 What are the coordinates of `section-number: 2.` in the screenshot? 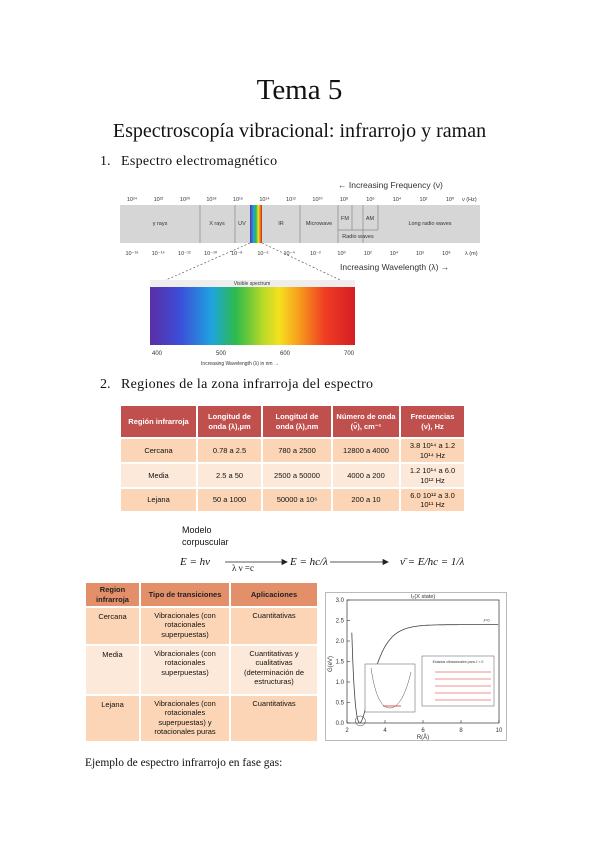 It's located at (105, 384).